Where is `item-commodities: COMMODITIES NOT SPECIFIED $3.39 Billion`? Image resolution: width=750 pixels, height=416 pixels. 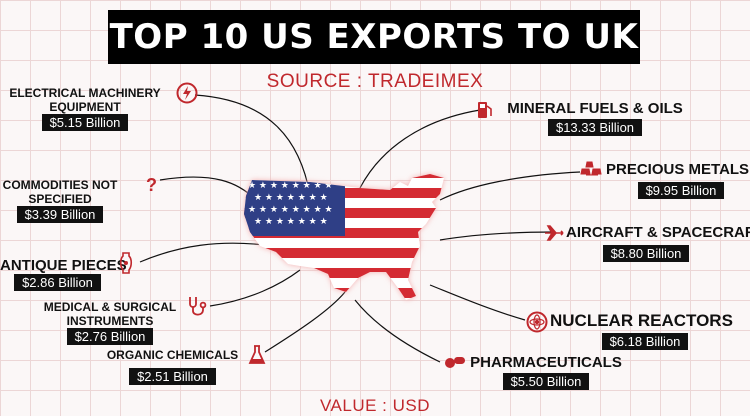 item-commodities: COMMODITIES NOT SPECIFIED $3.39 Billion is located at coordinates (60, 201).